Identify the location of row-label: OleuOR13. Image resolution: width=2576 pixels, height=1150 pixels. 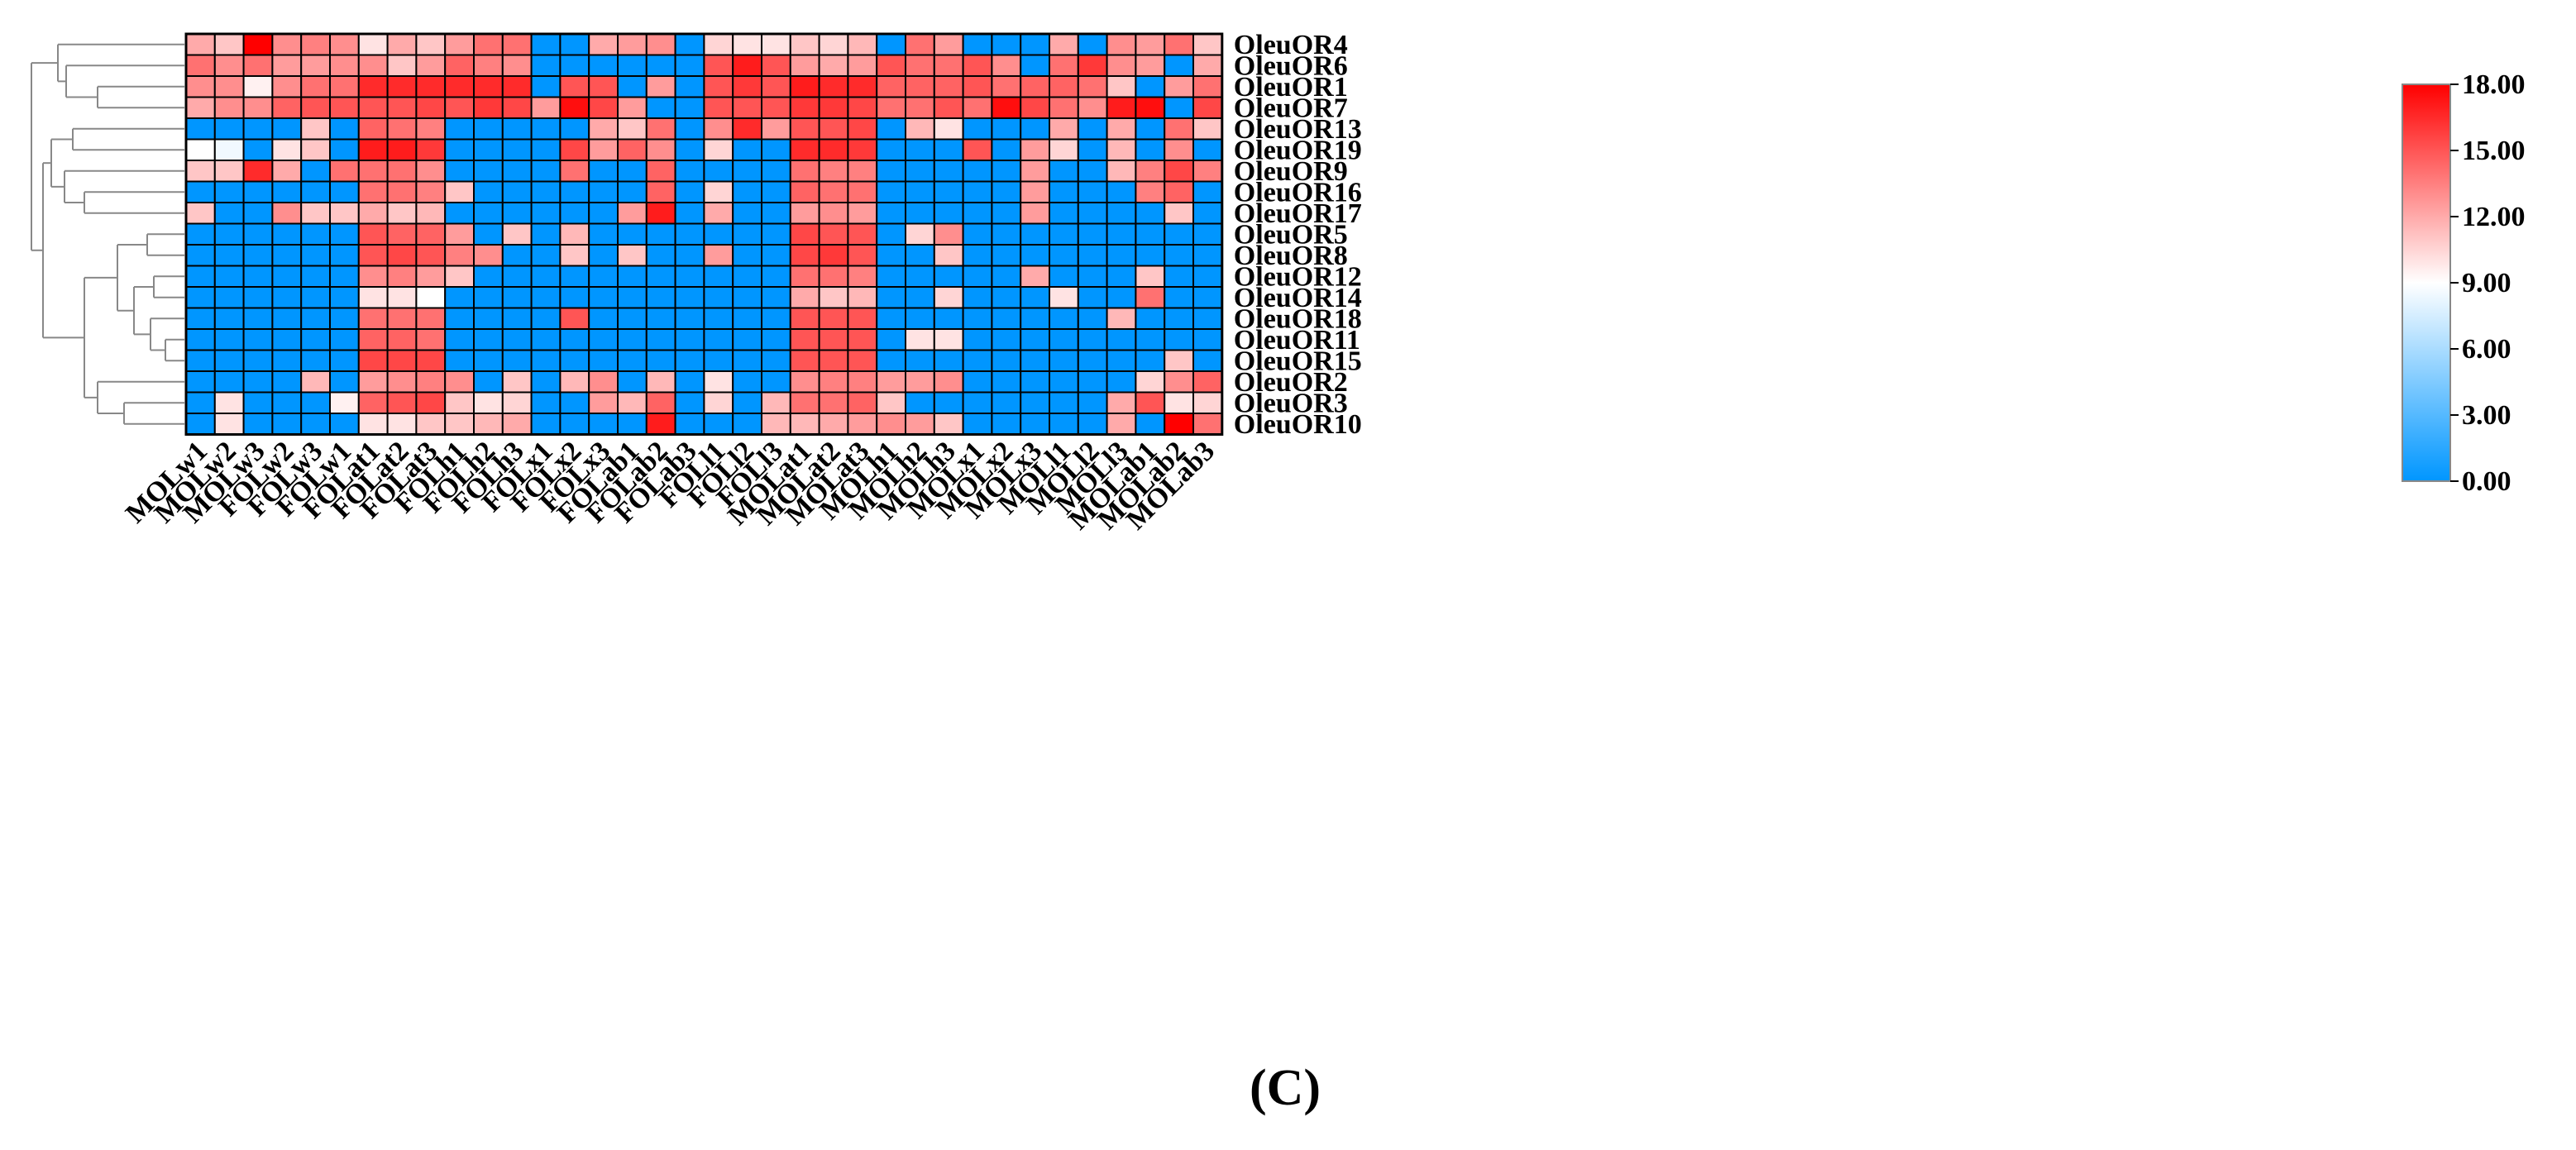
(1298, 129).